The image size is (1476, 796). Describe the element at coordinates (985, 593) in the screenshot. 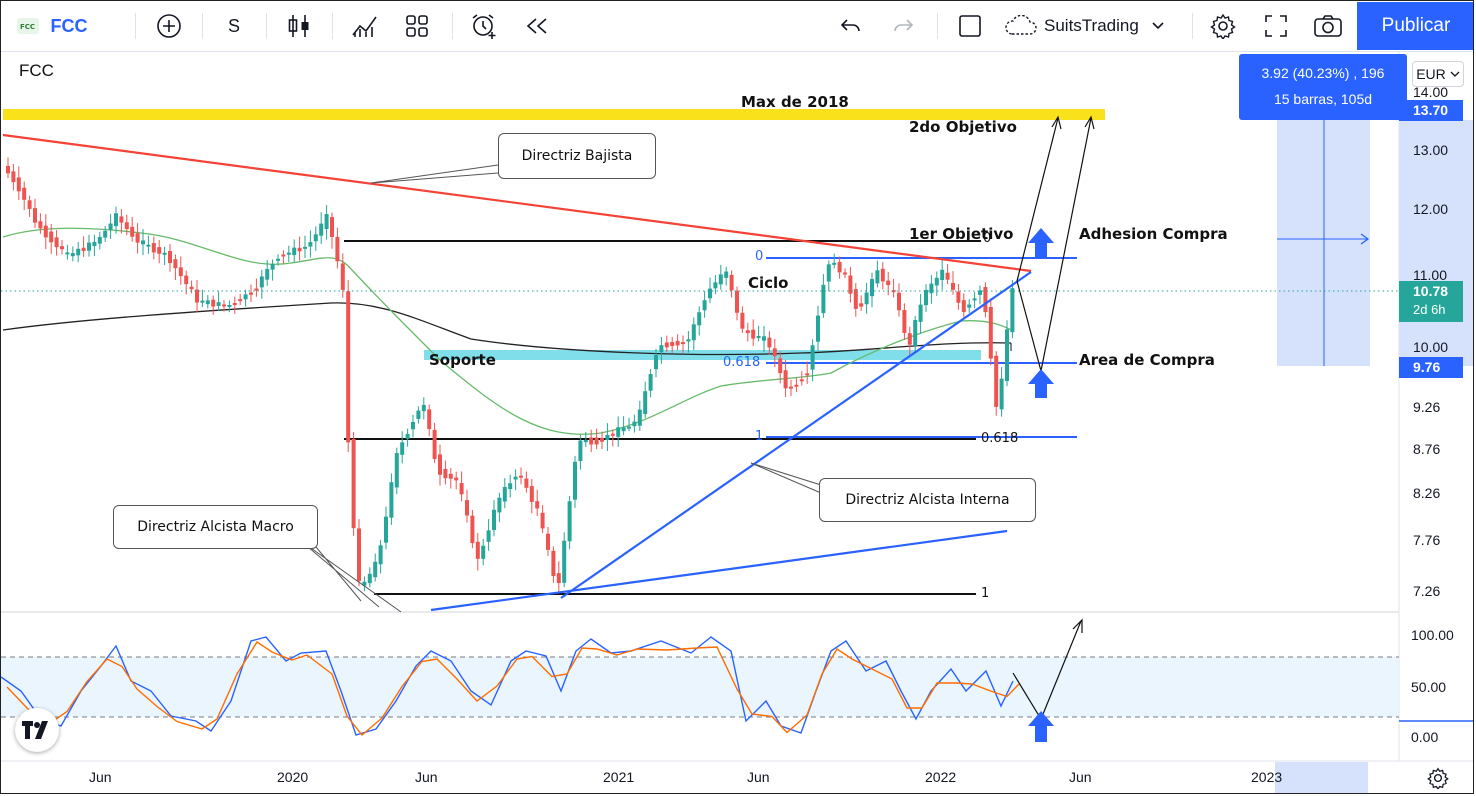

I see `fib-black-label-1: 1` at that location.